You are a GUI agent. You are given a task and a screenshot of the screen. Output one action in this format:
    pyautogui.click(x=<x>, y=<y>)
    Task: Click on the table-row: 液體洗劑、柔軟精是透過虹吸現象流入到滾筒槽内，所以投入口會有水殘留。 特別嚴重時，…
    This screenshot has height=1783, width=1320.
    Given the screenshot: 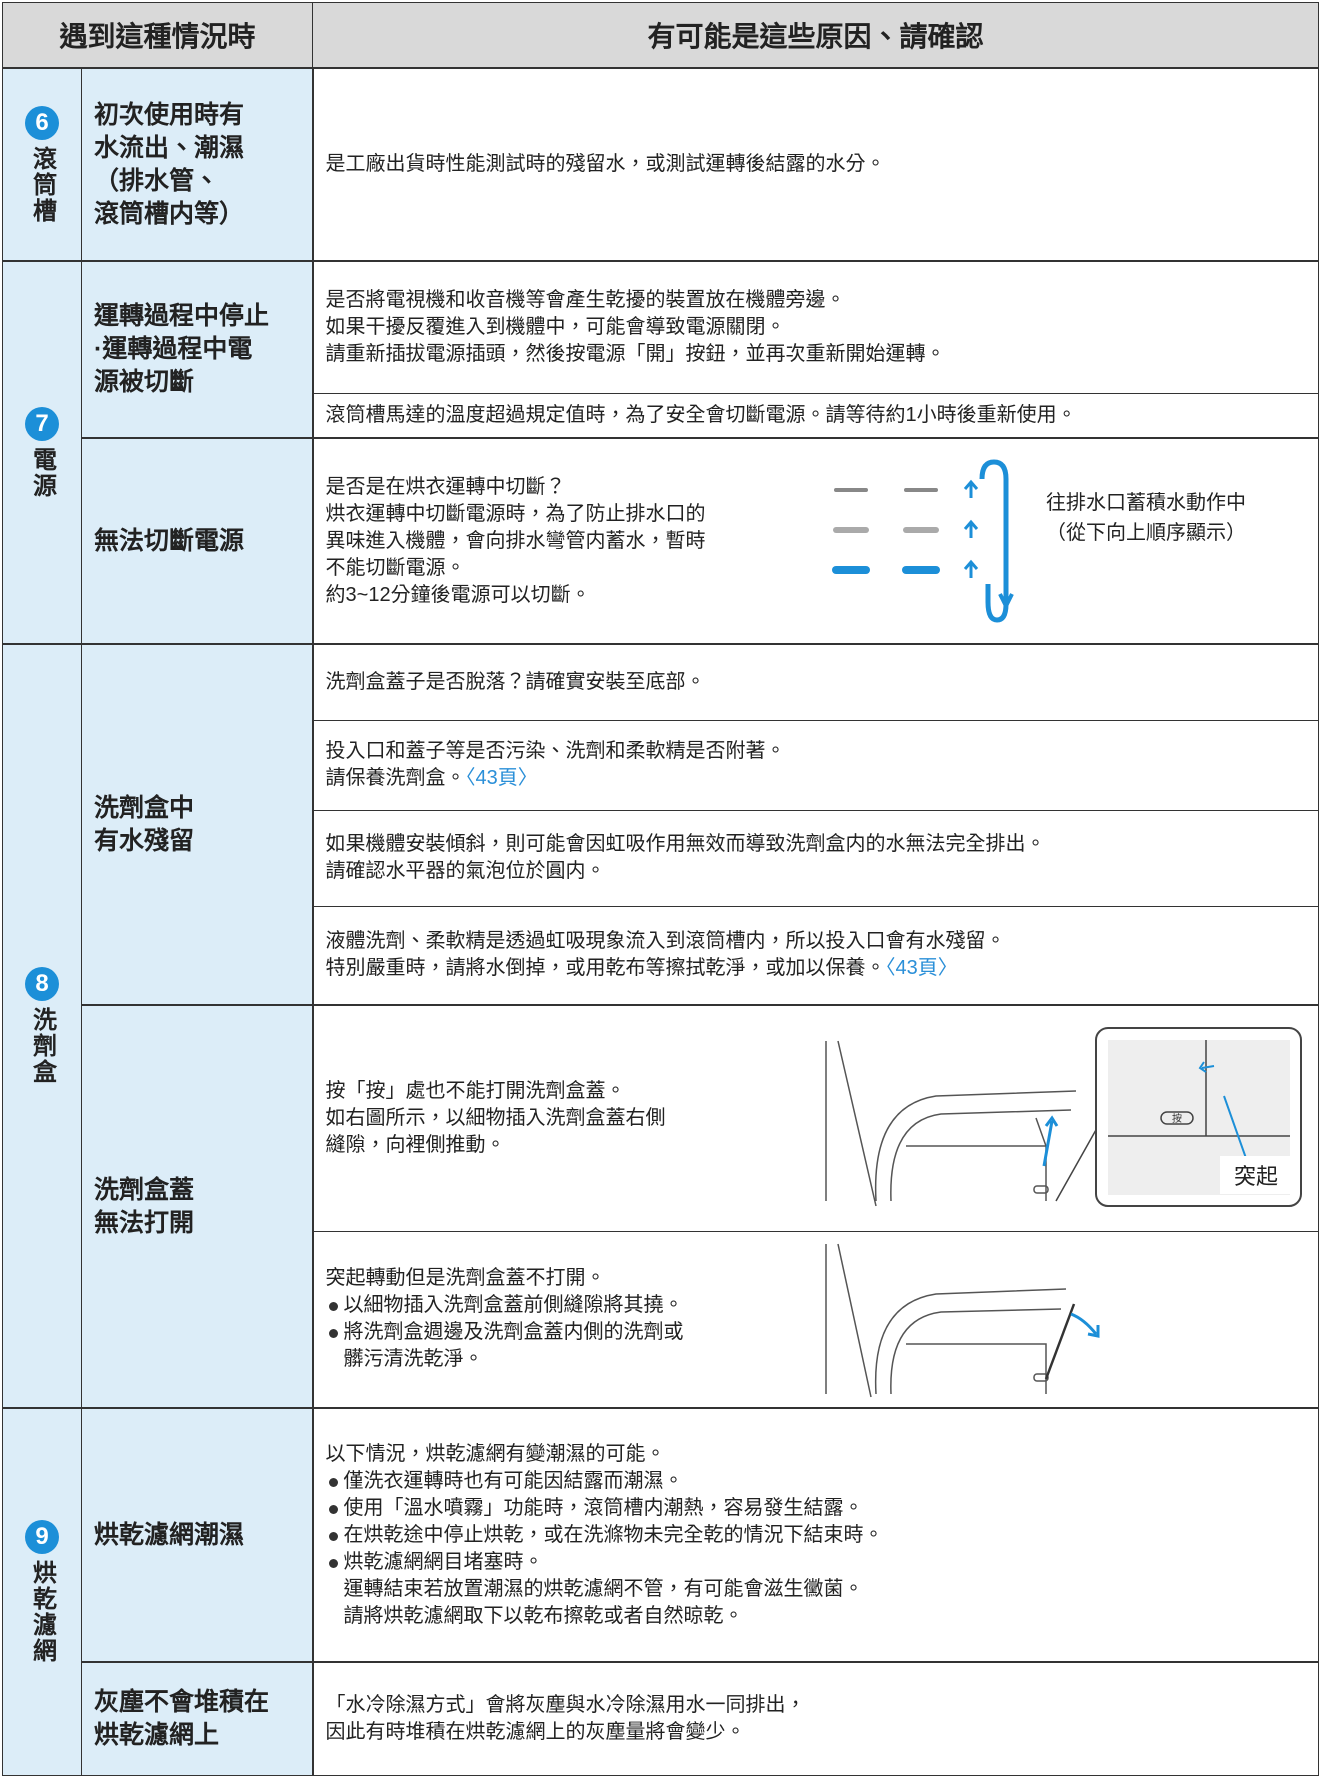 What is the action you would take?
    pyautogui.click(x=661, y=955)
    